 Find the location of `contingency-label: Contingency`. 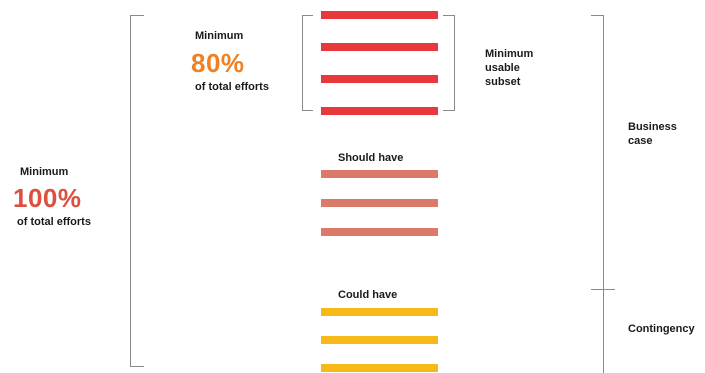

contingency-label: Contingency is located at coordinates (661, 329).